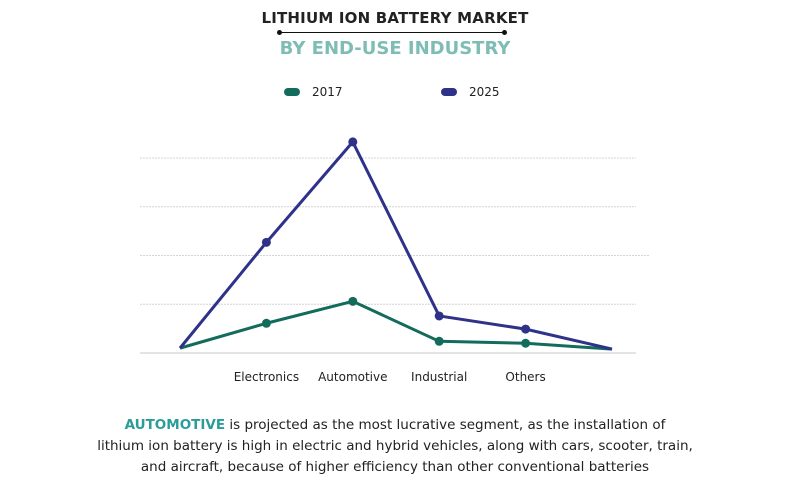  What do you see at coordinates (484, 92) in the screenshot?
I see `legend-label: 2025` at bounding box center [484, 92].